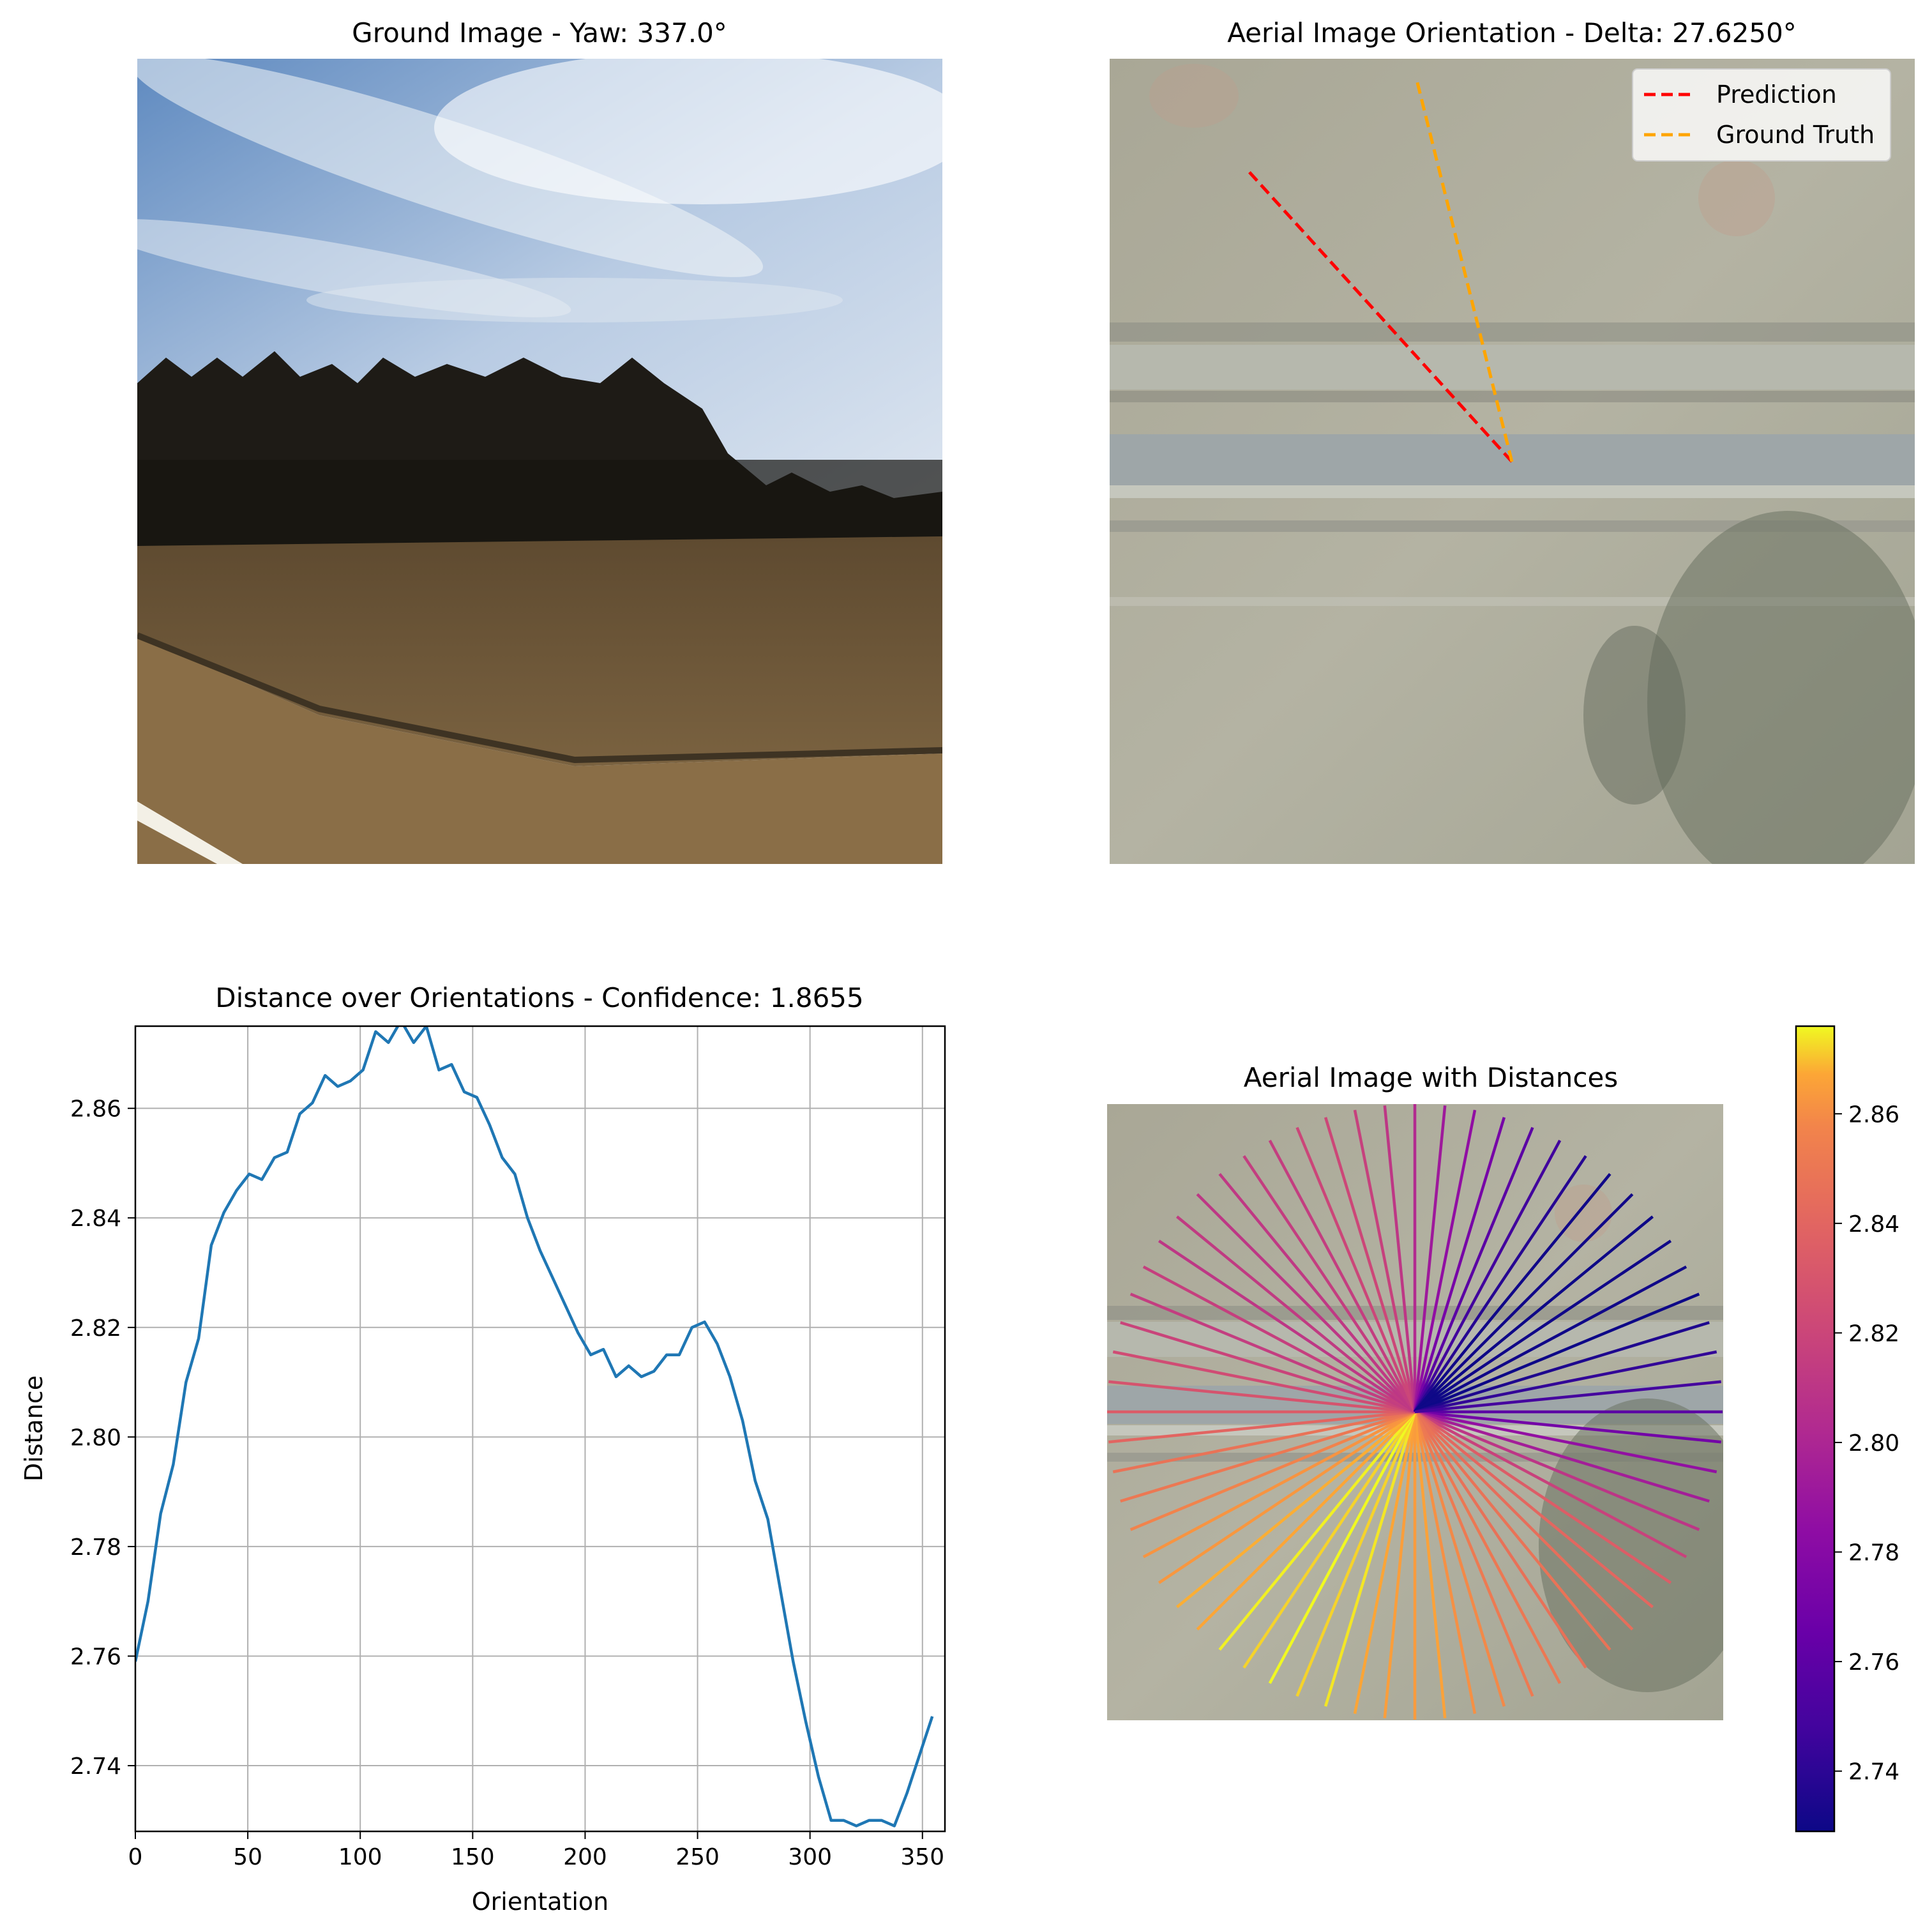 This screenshot has height=1931, width=1932. I want to click on colorbar-gradient, so click(1815, 1429).